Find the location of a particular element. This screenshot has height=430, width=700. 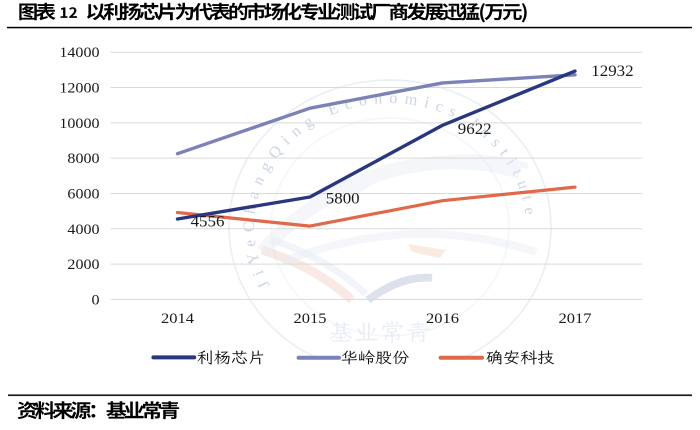

svg-text: 2017 is located at coordinates (575, 319).